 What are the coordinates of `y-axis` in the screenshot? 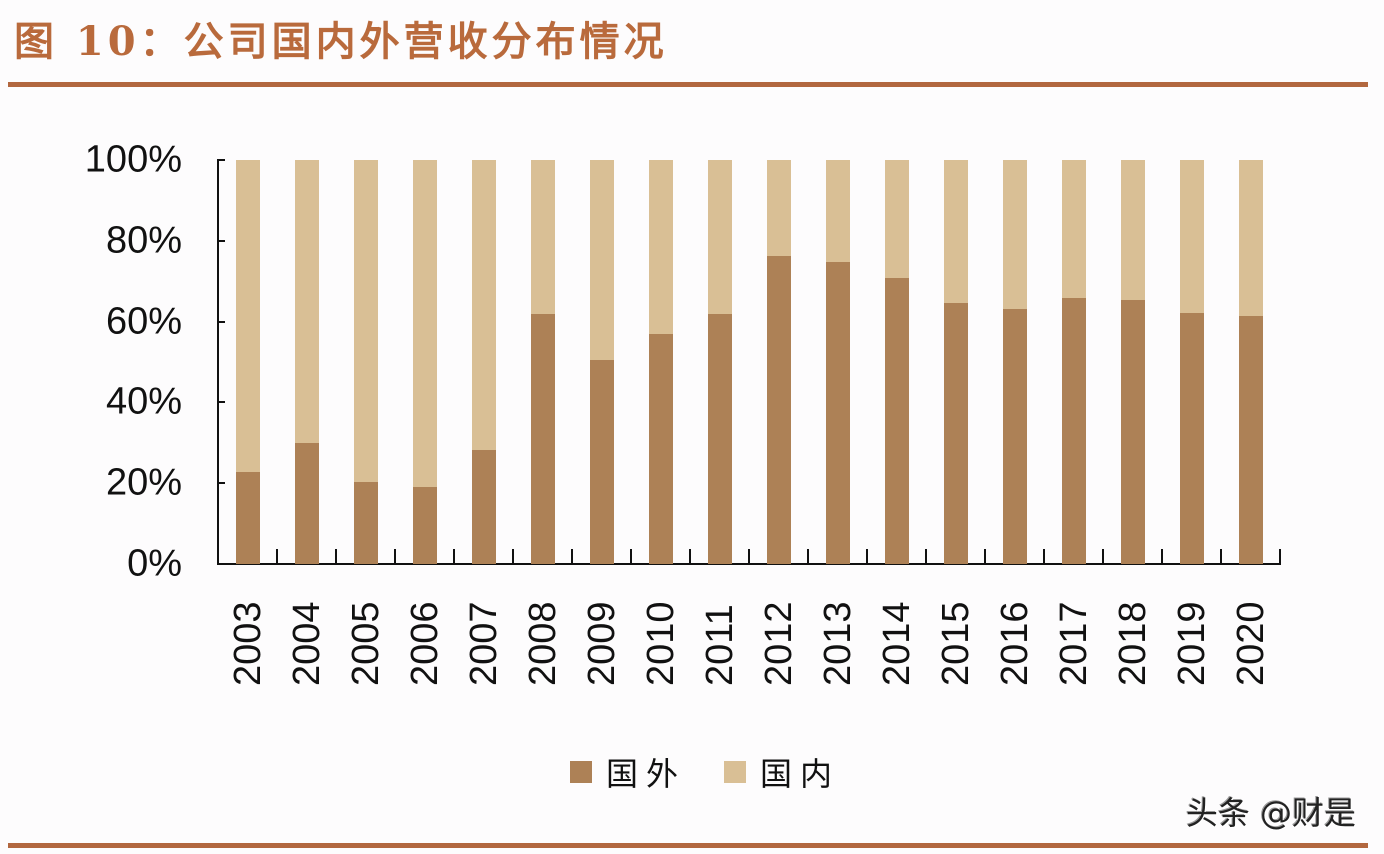 It's located at (218, 362).